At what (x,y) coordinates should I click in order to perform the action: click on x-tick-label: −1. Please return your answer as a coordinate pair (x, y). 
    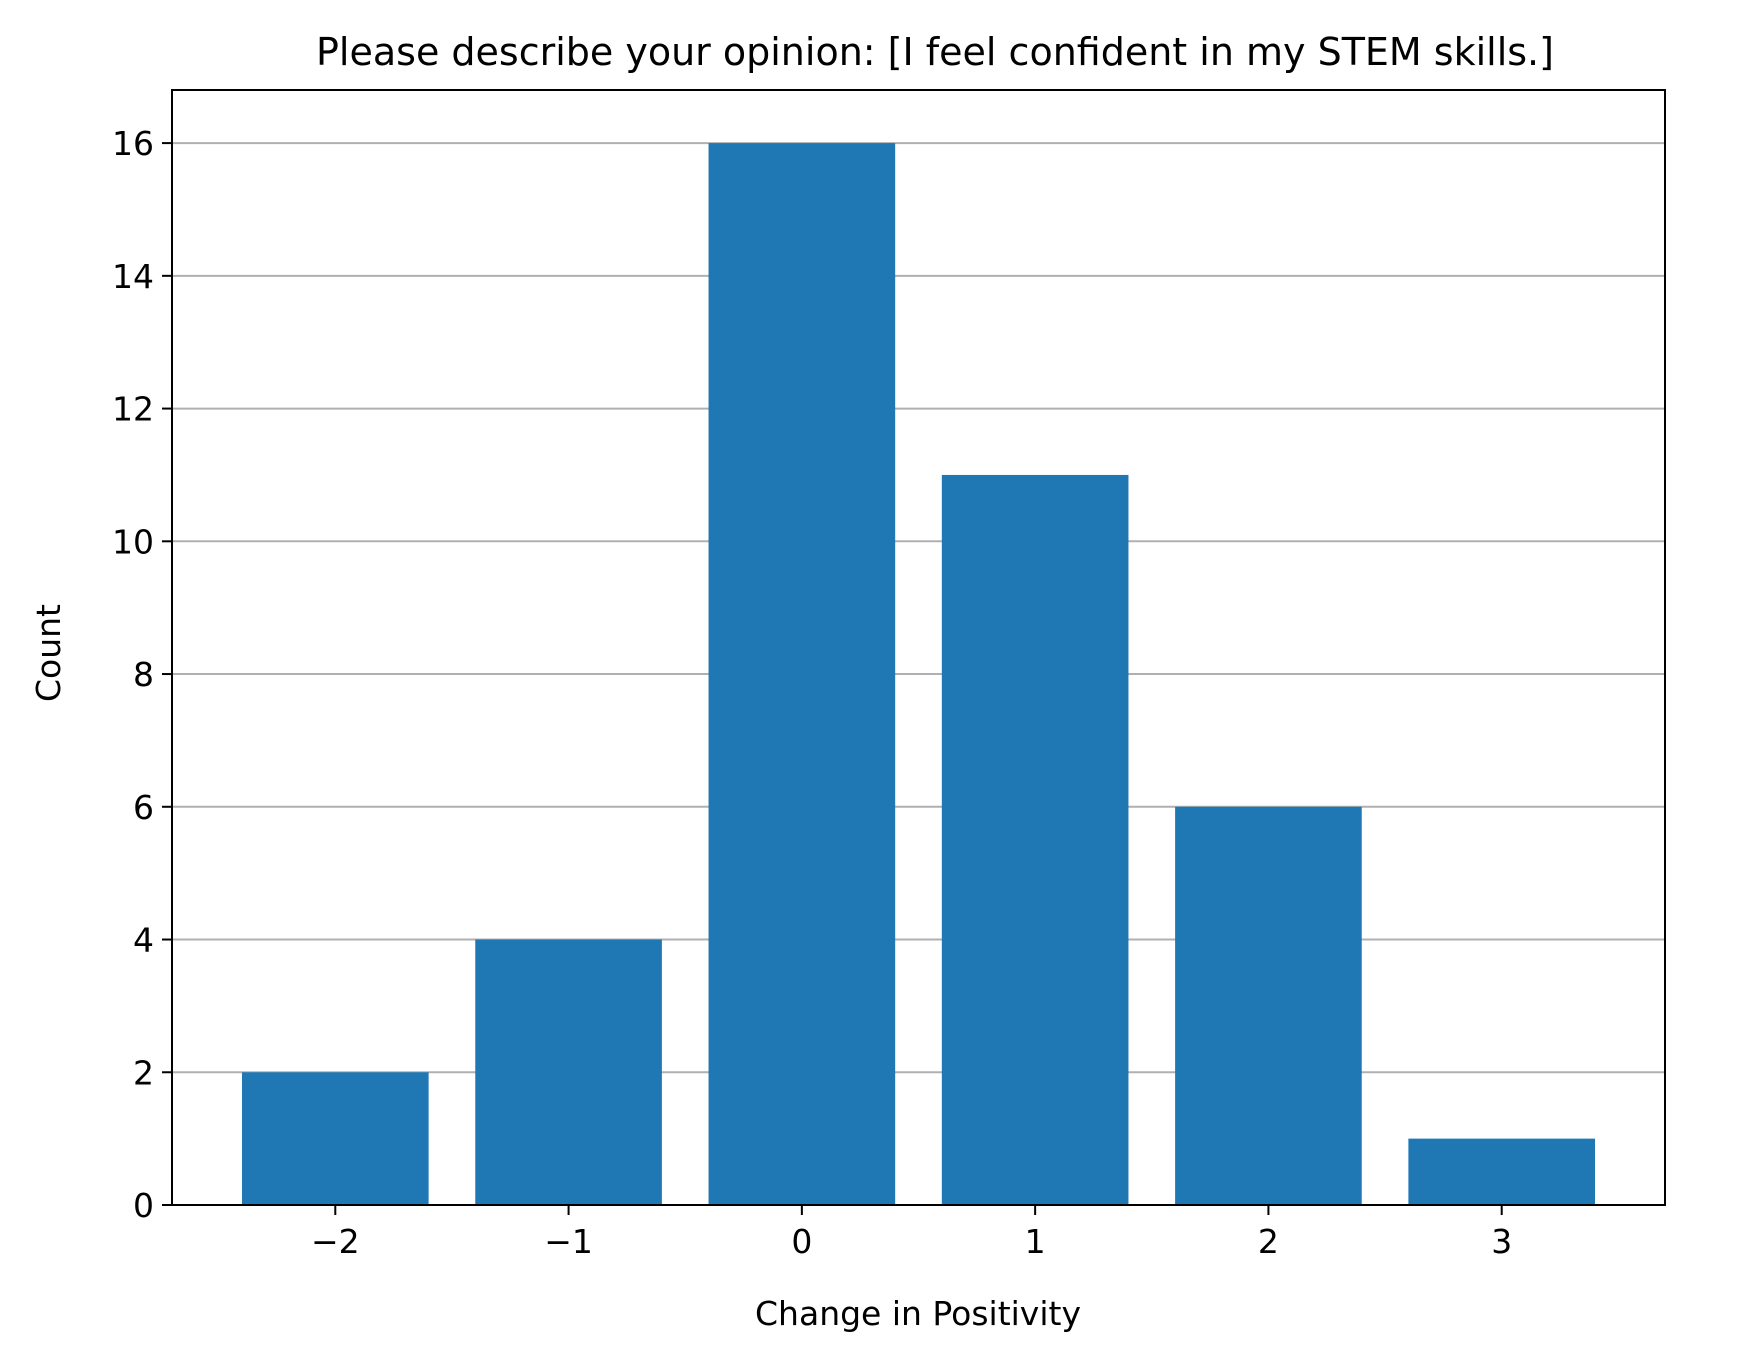
    Looking at the image, I should click on (568, 1241).